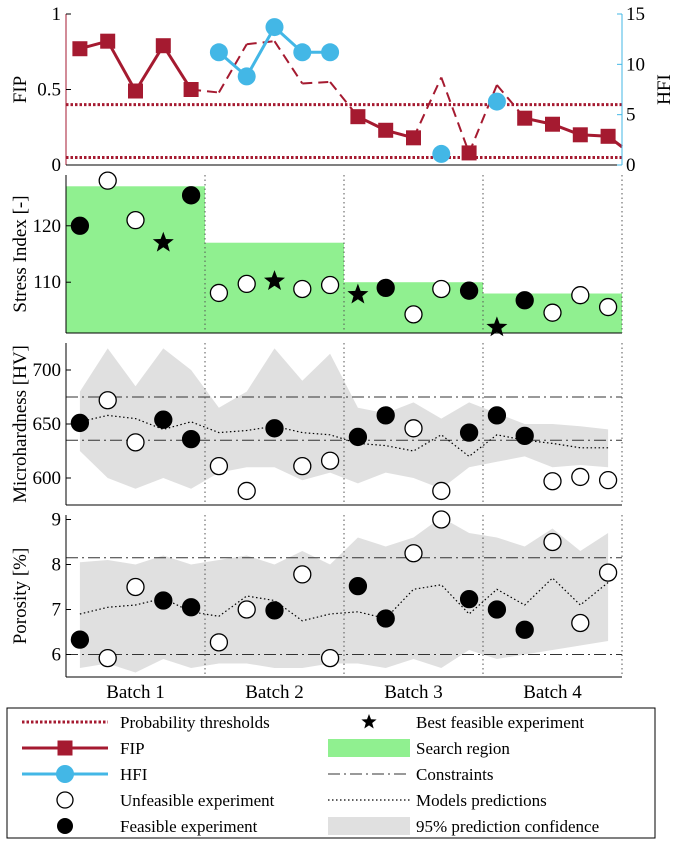 Image resolution: width=694 pixels, height=841 pixels. Describe the element at coordinates (631, 165) in the screenshot. I see `hfi-right-tick-label: 0` at that location.